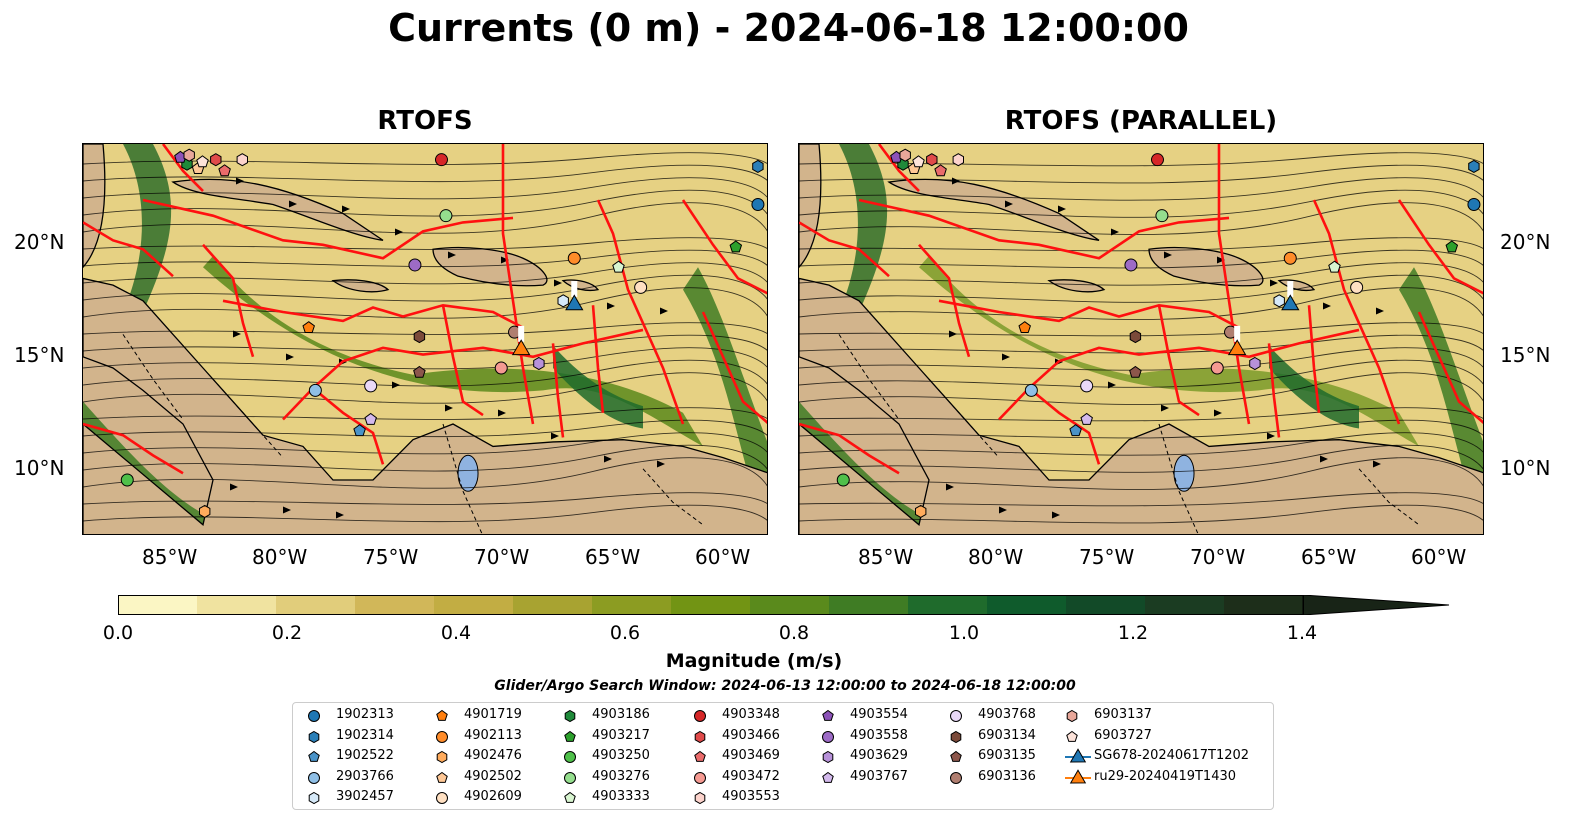  I want to click on x-tick-label: 80°W, so click(280, 557).